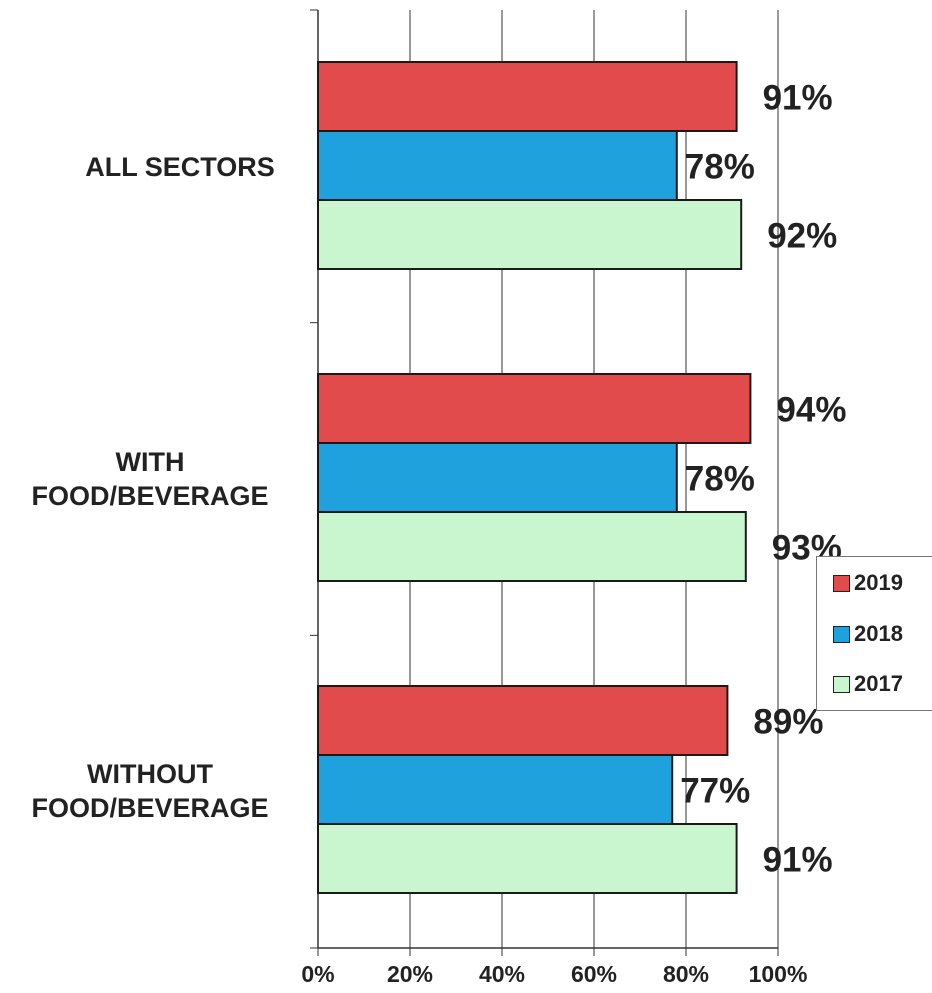  I want to click on legend: 2019 2018 2017, so click(874, 633).